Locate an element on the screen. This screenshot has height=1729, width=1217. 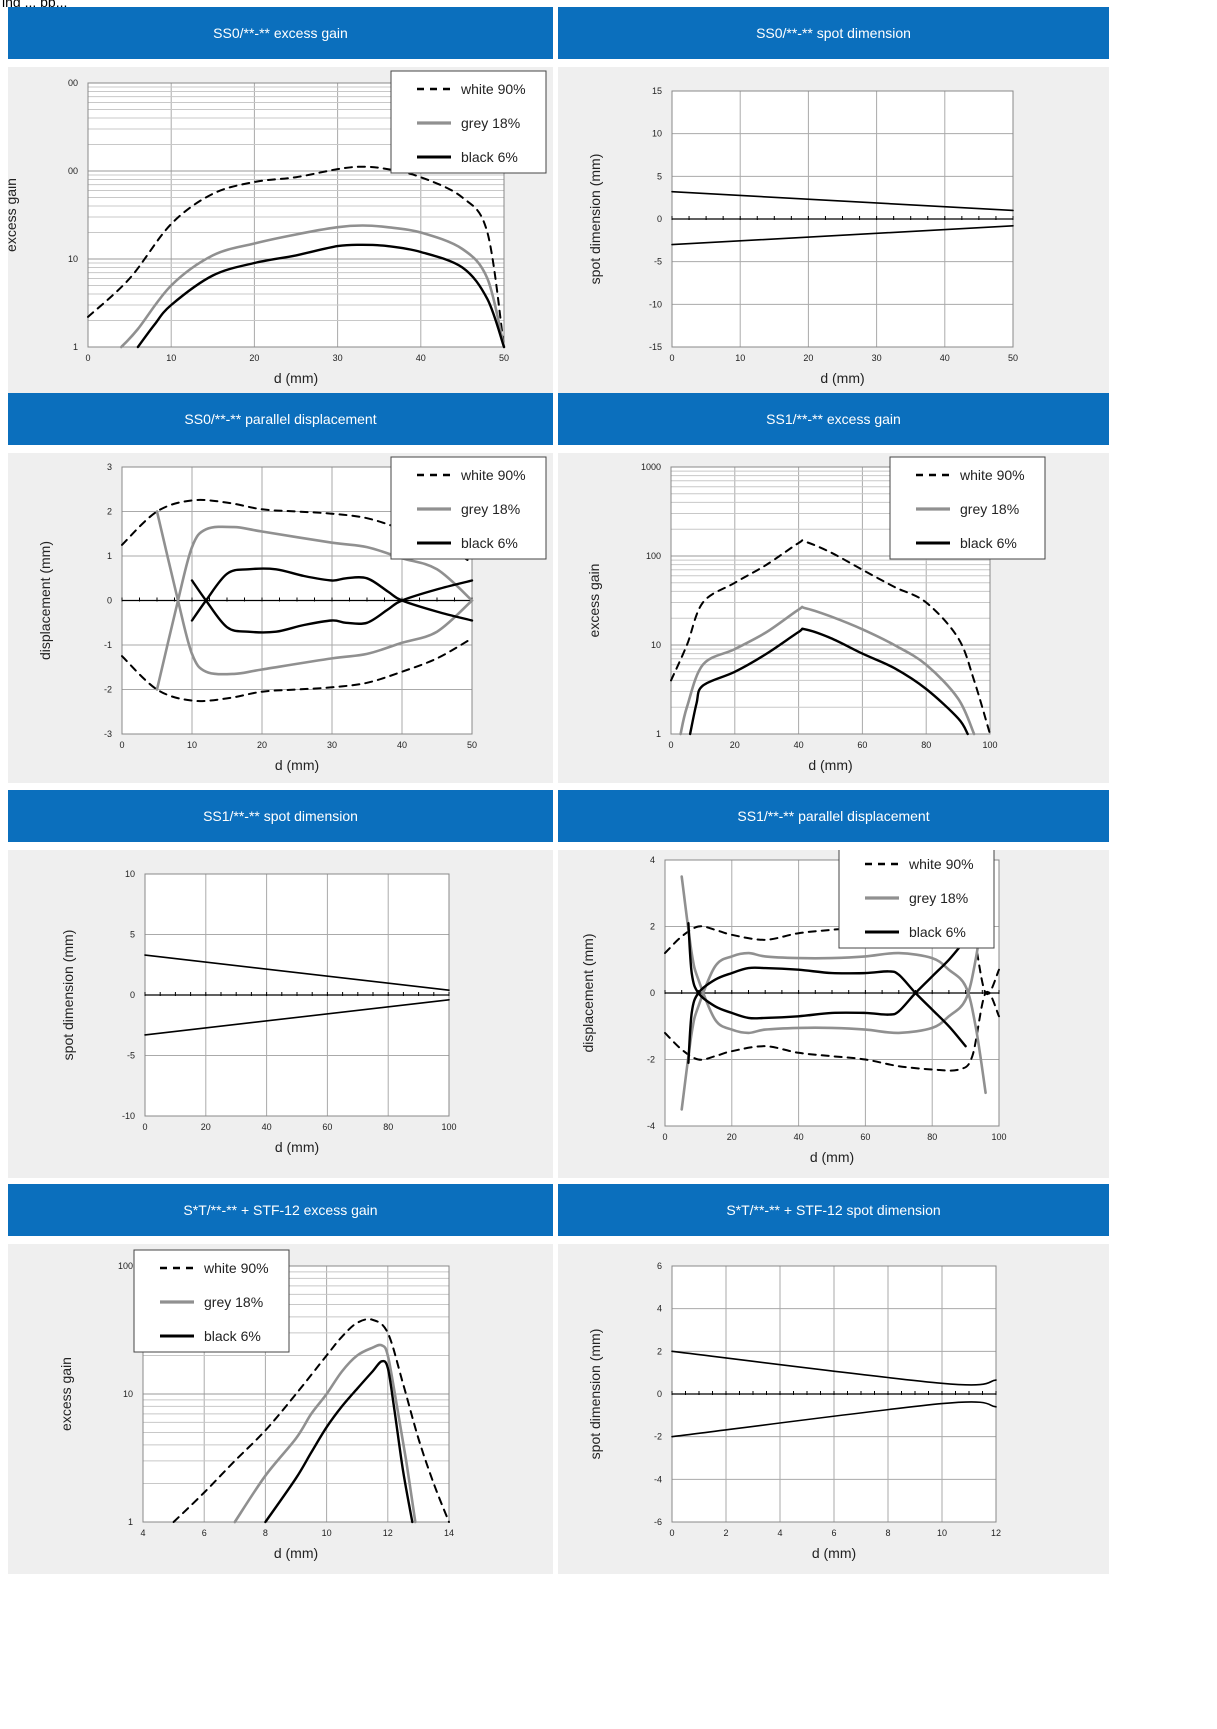
y-tick-label: 0 is located at coordinates (109, 601).